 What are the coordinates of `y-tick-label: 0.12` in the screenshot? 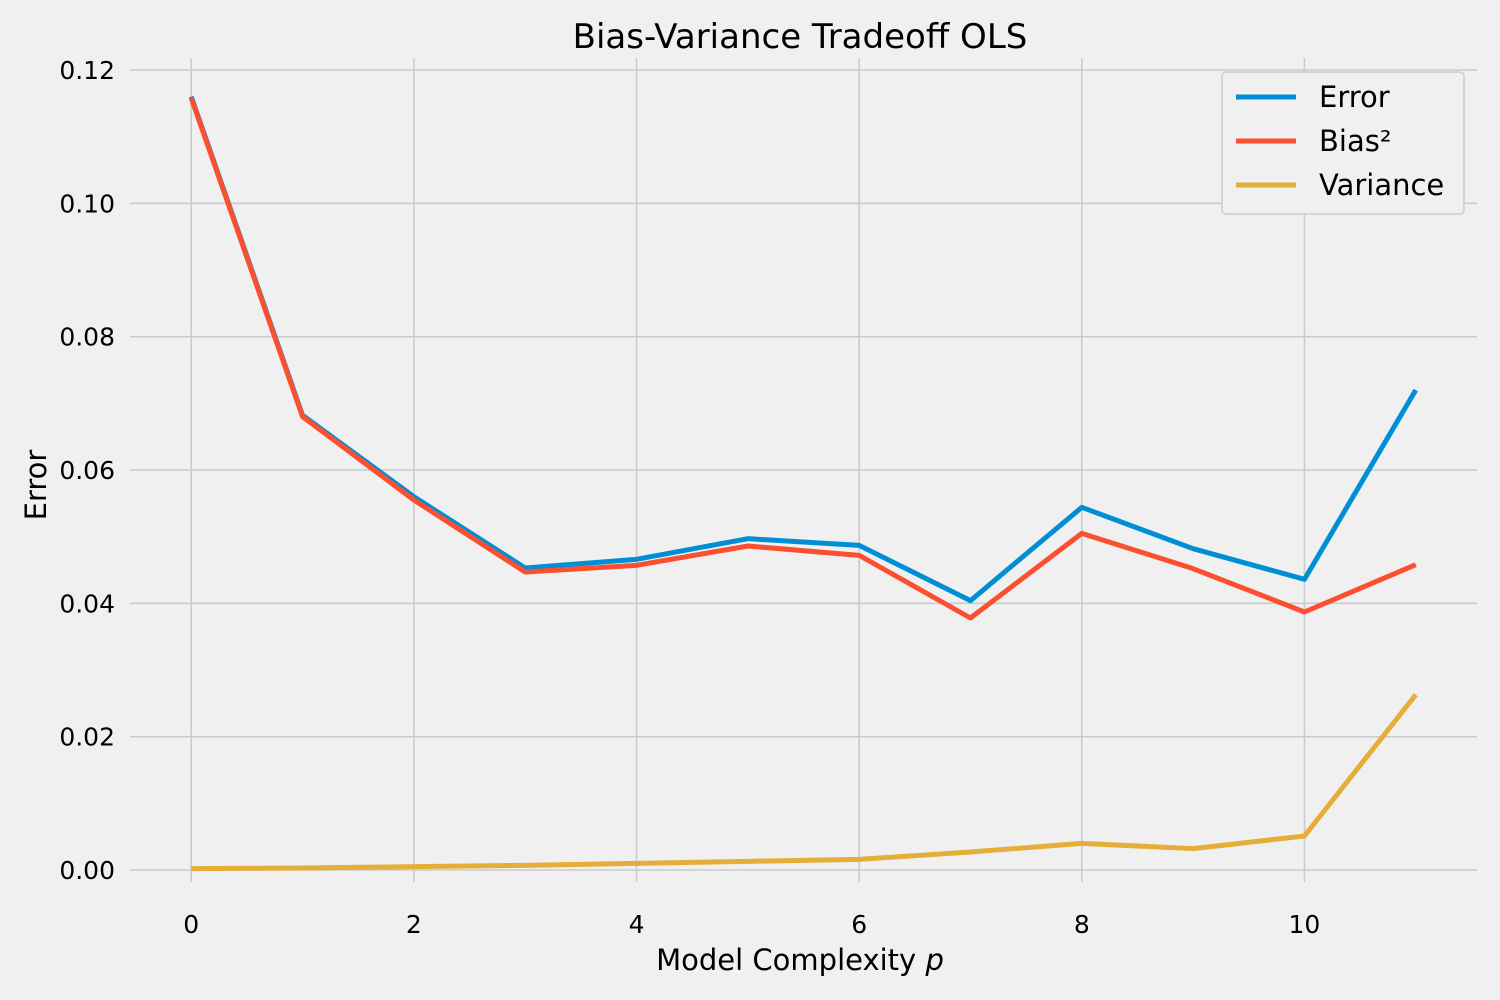 It's located at (87, 70).